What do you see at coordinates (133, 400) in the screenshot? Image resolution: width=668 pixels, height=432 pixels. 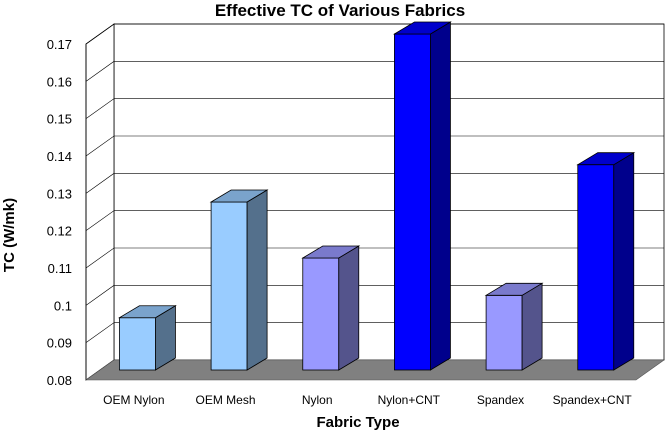 I see `x-tick-label: OEM Nylon` at bounding box center [133, 400].